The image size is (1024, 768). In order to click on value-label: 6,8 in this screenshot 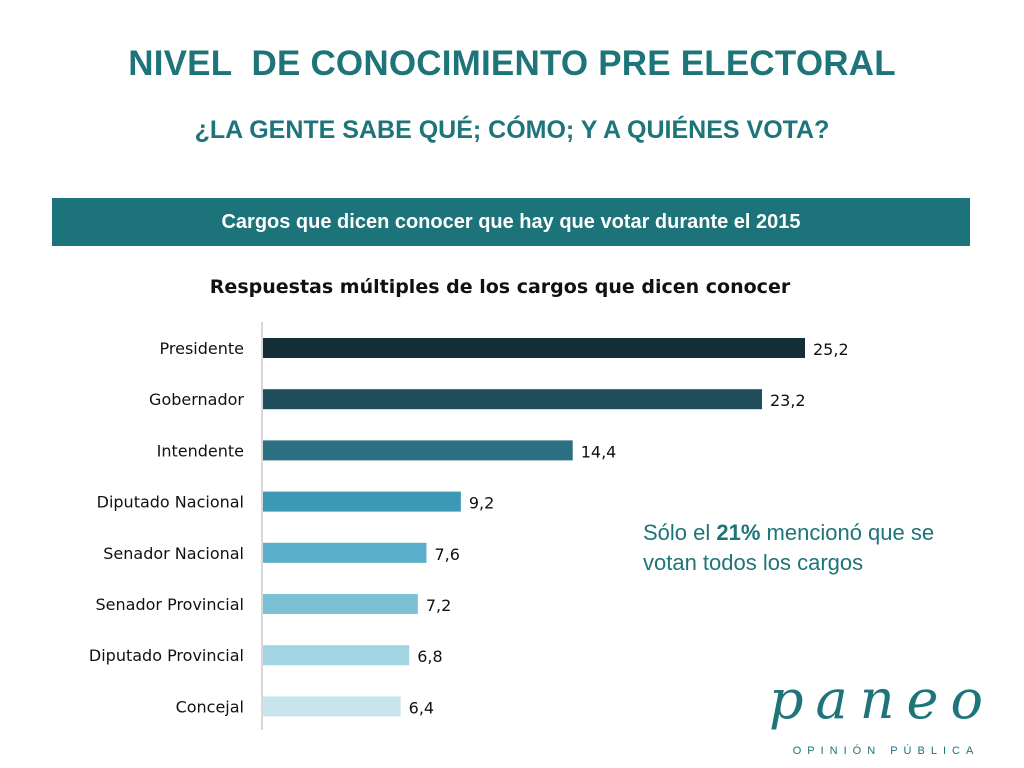, I will do `click(429, 656)`.